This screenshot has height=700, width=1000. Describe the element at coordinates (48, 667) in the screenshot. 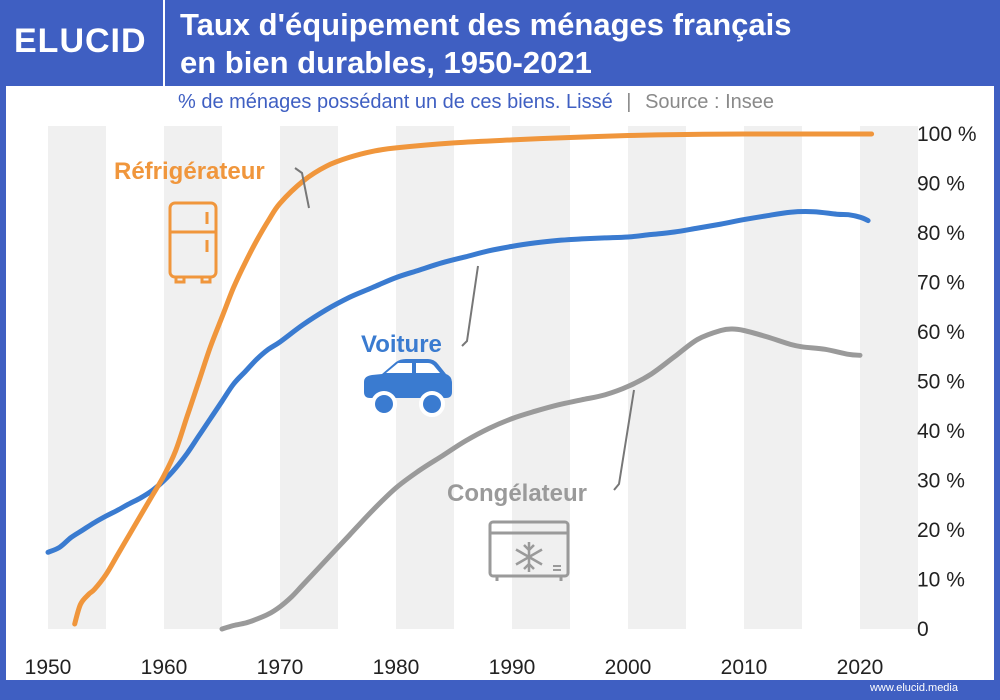

I see `x-tick-label: 1950` at that location.